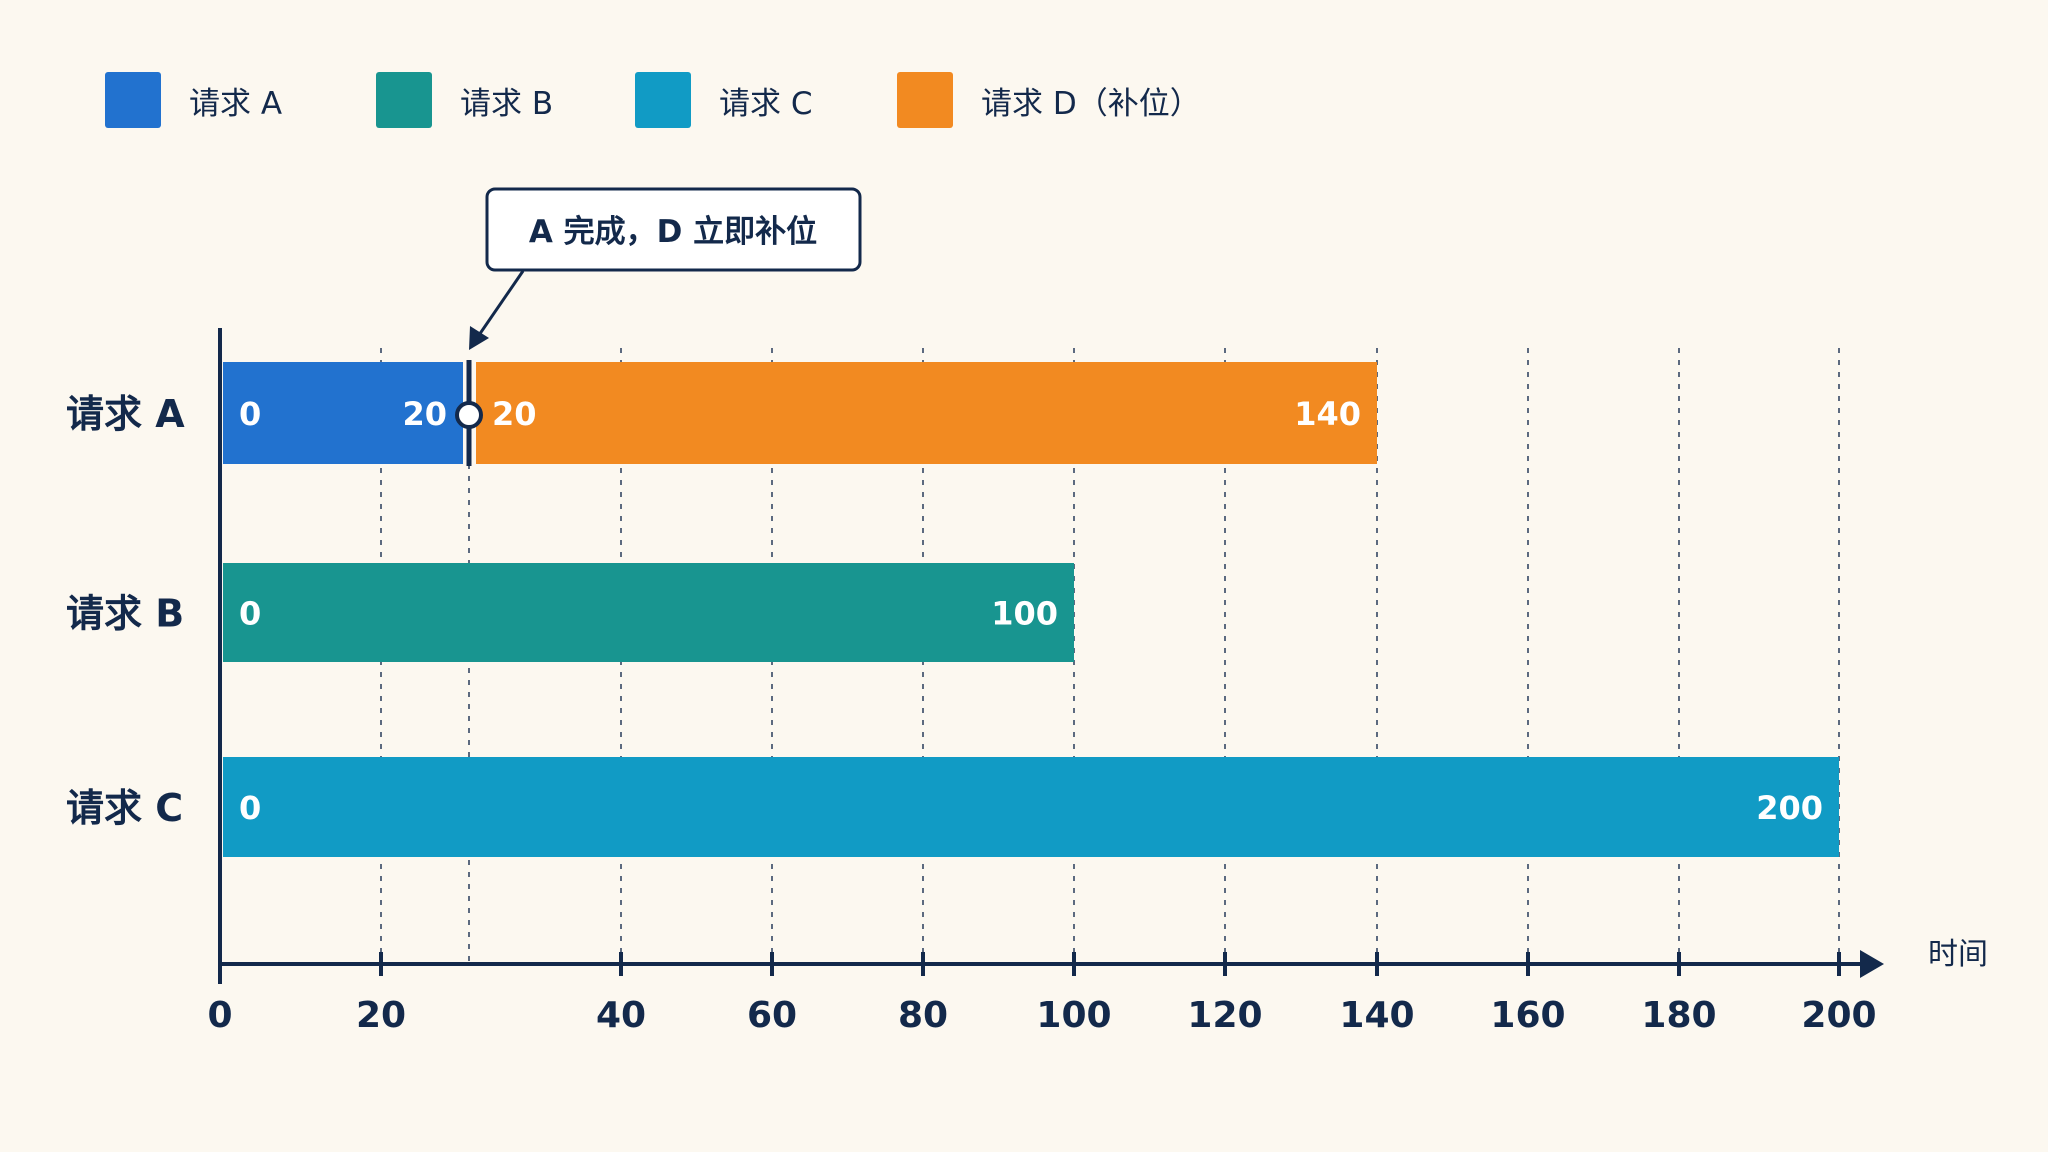 Image resolution: width=2048 pixels, height=1152 pixels. I want to click on row-label-2: 请求 B, so click(125, 614).